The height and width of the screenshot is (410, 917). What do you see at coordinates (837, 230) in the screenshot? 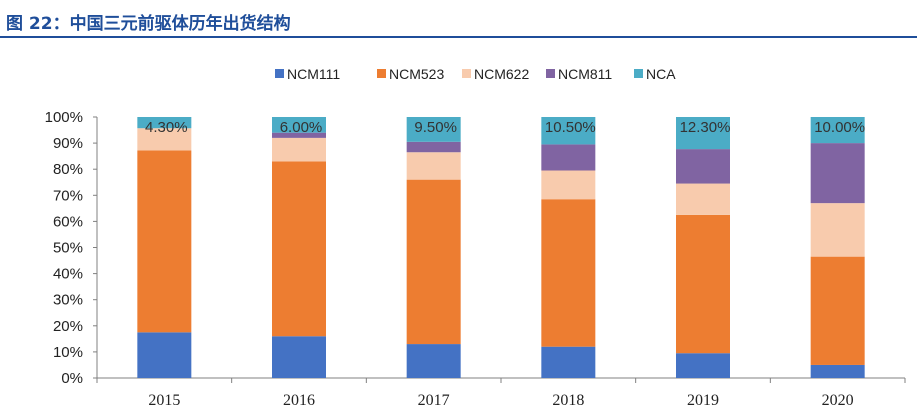
I see `bar-segment-ncm622-2020` at bounding box center [837, 230].